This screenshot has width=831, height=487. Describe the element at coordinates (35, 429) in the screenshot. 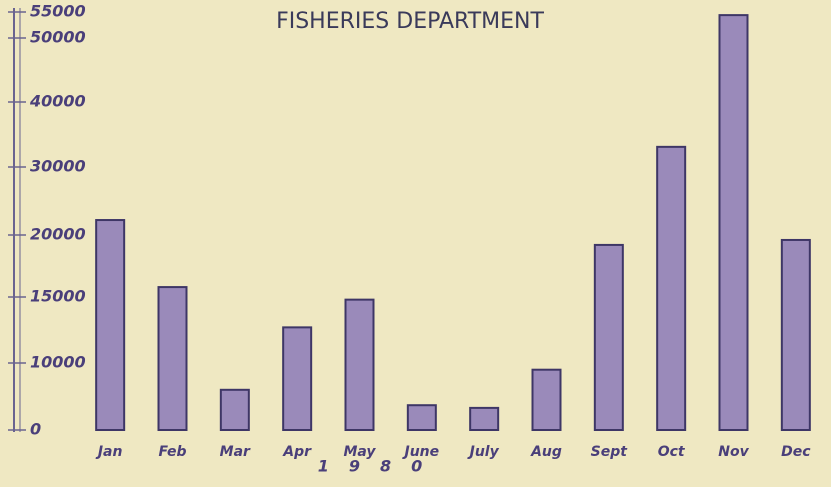

I see `y-tick-label: 0` at that location.